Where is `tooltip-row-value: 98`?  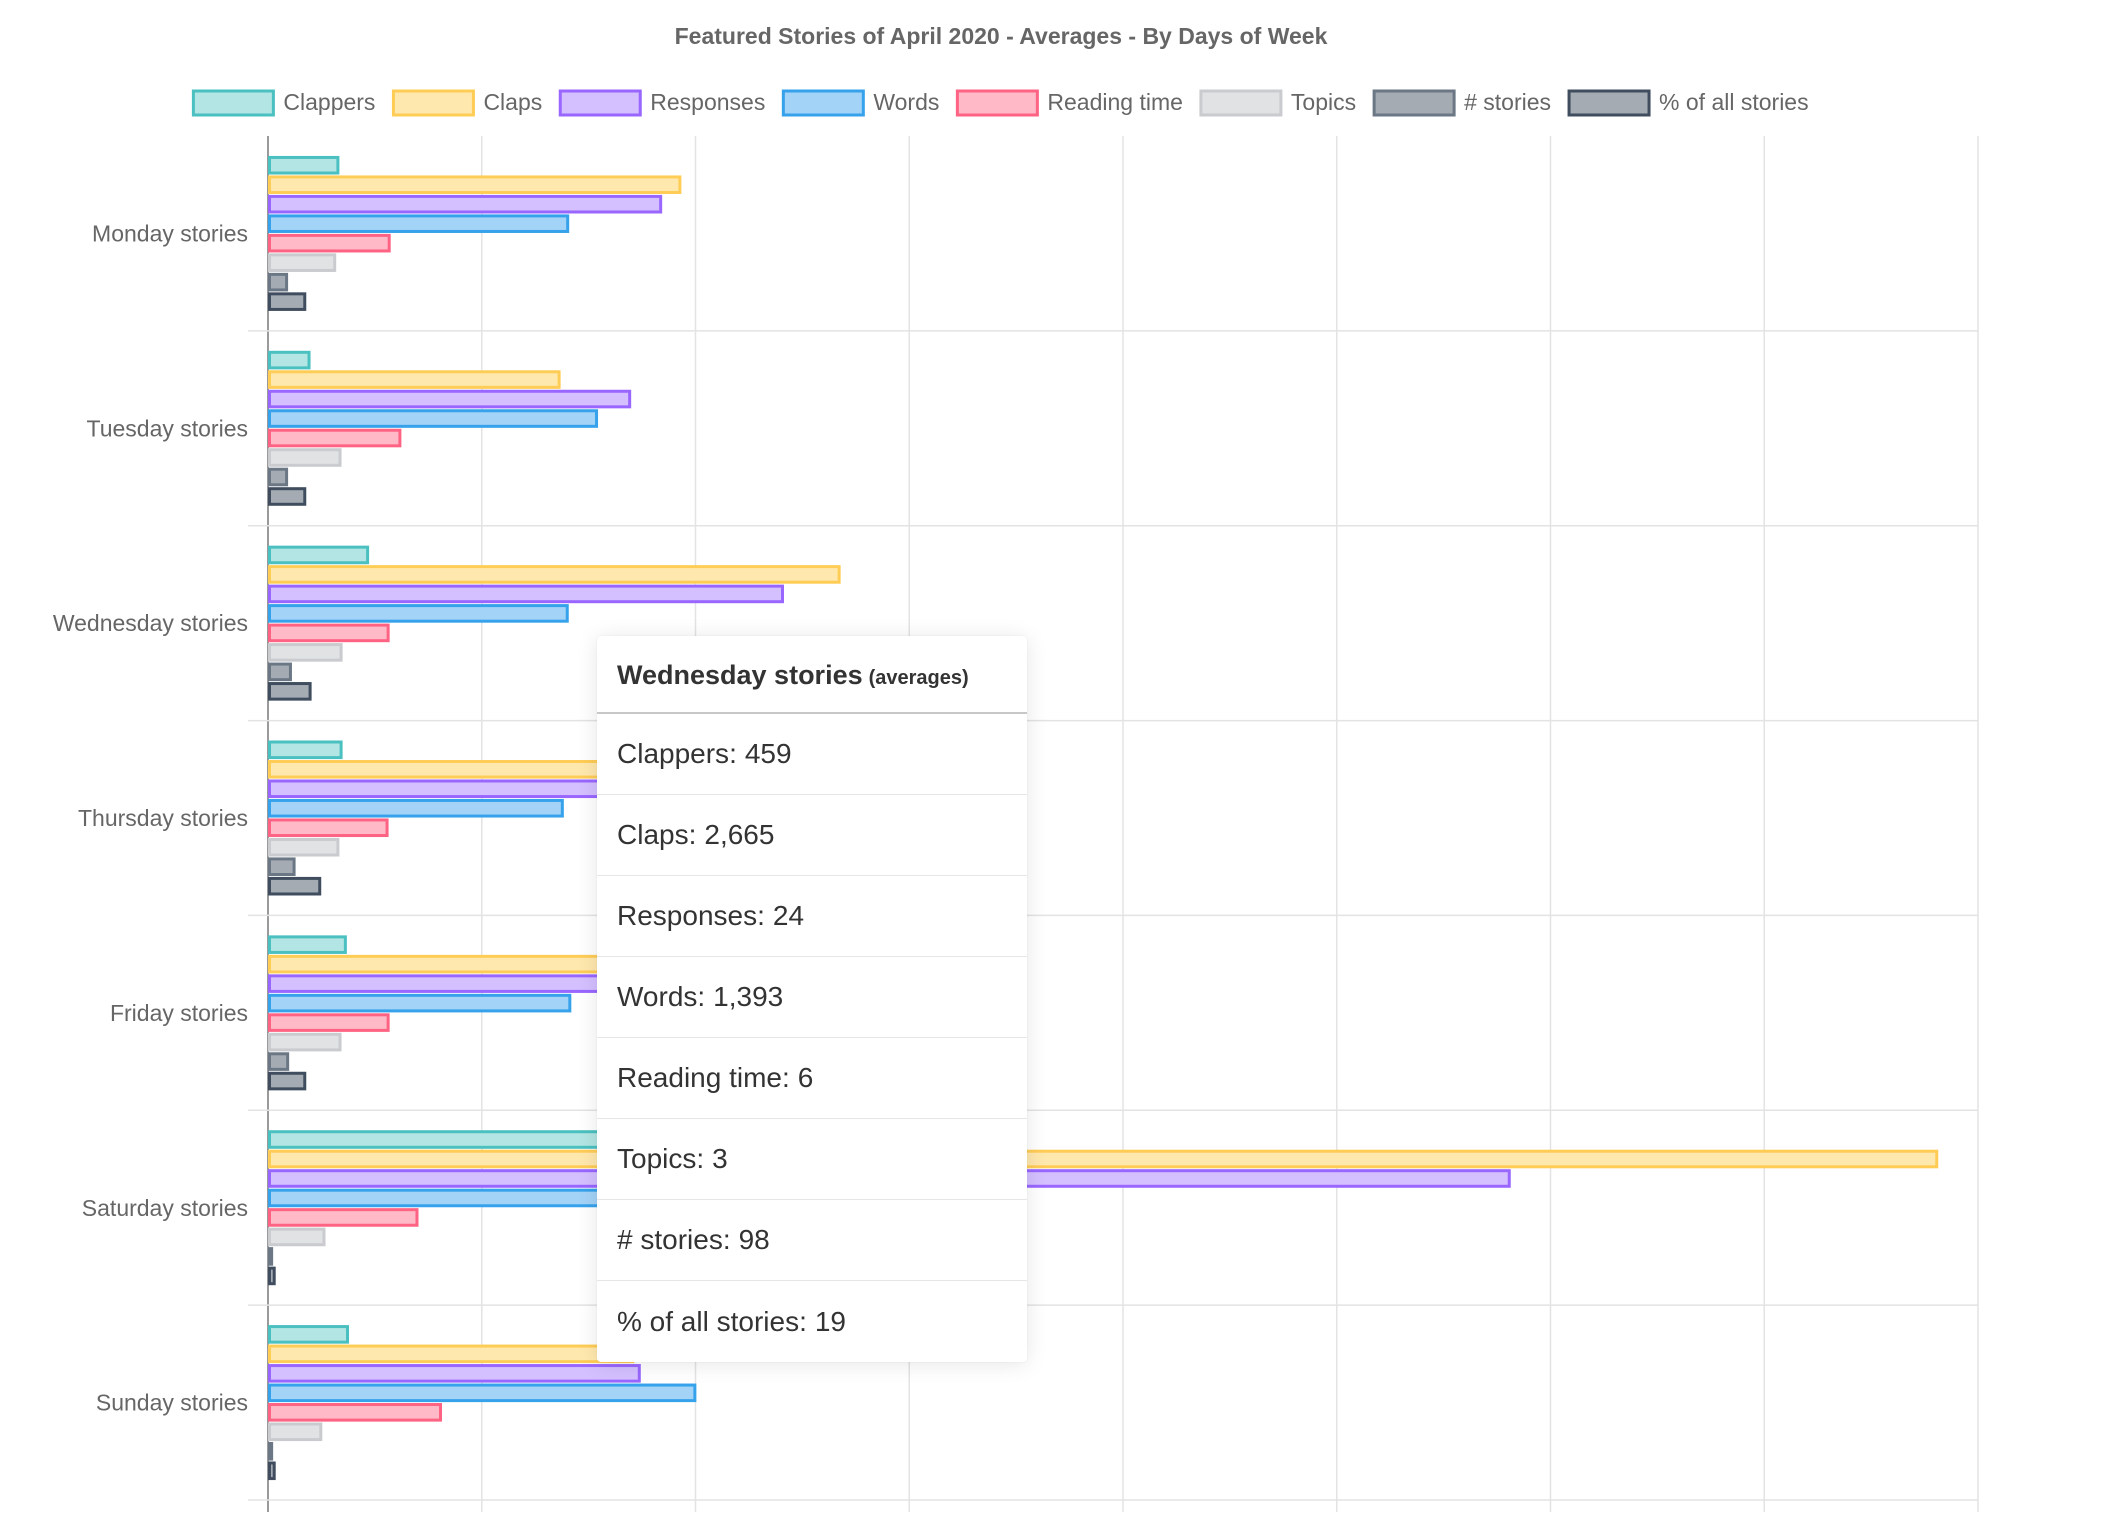
tooltip-row-value: 98 is located at coordinates (754, 1239).